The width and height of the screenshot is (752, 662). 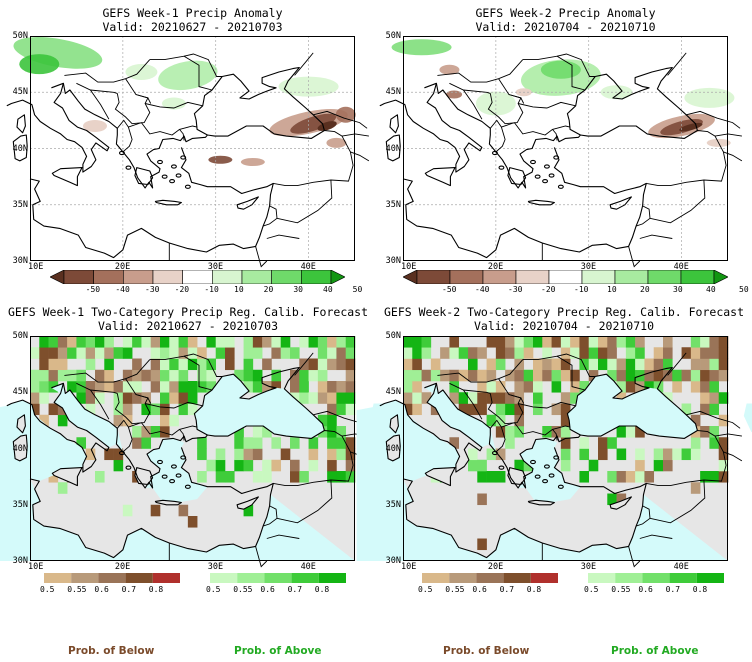 What do you see at coordinates (268, 289) in the screenshot?
I see `colorbar-tick-label: 20` at bounding box center [268, 289].